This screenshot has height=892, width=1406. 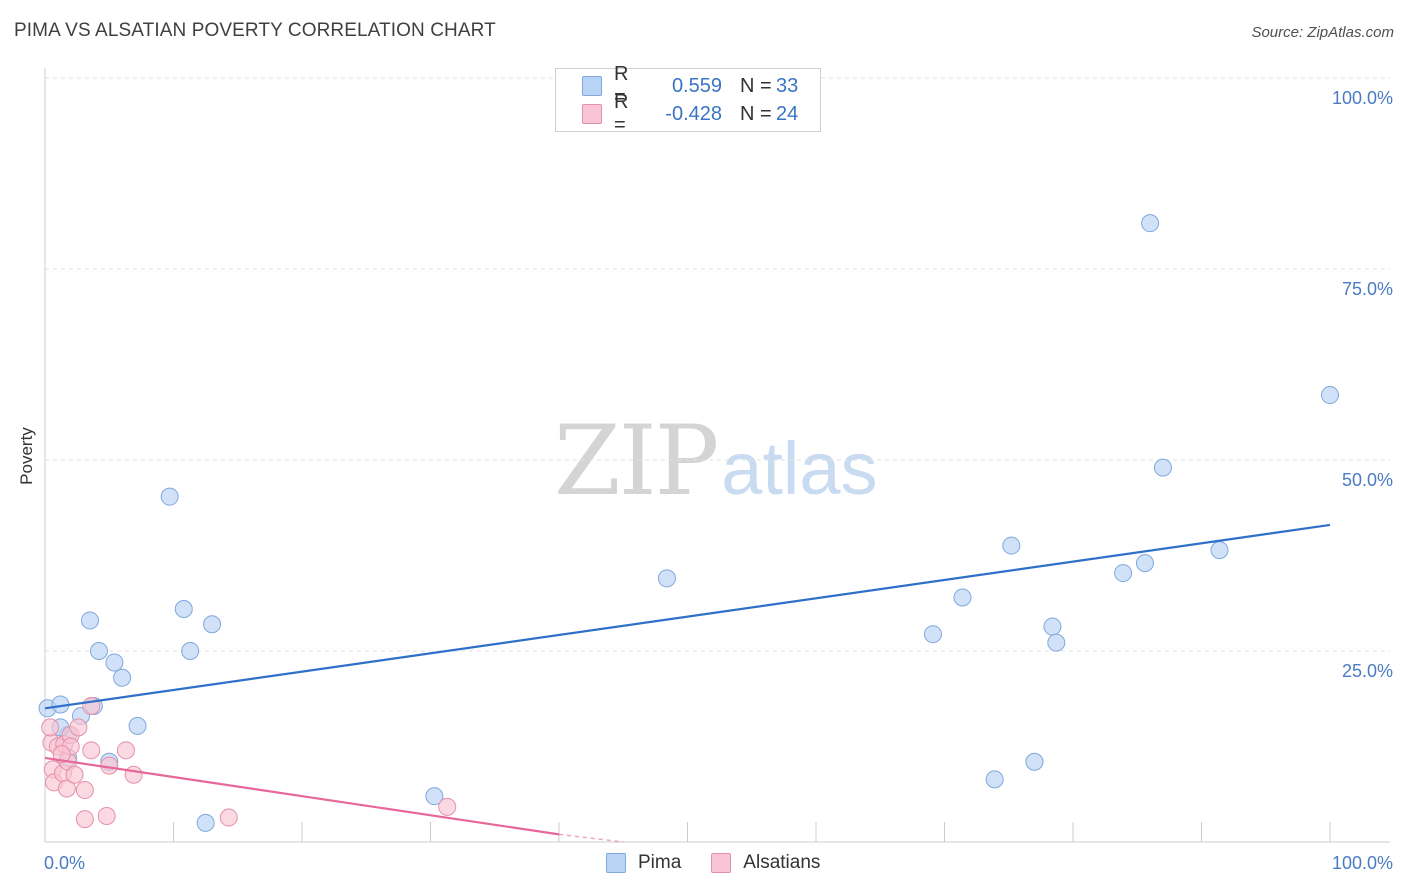 What do you see at coordinates (787, 113) in the screenshot?
I see `n-value: 24` at bounding box center [787, 113].